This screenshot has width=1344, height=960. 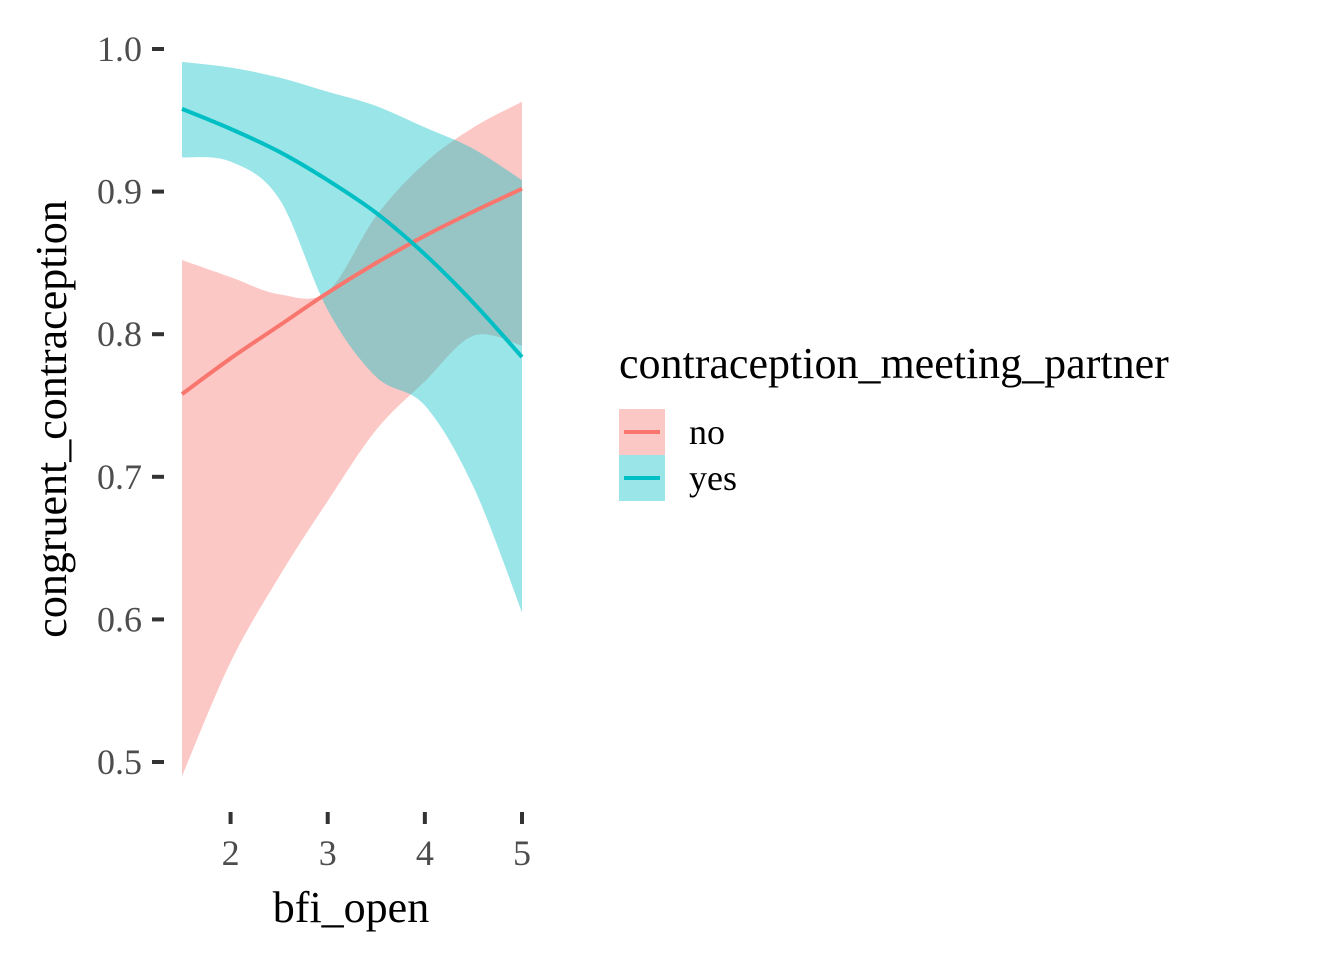 What do you see at coordinates (119, 477) in the screenshot?
I see `y-tick-label: 0.7` at bounding box center [119, 477].